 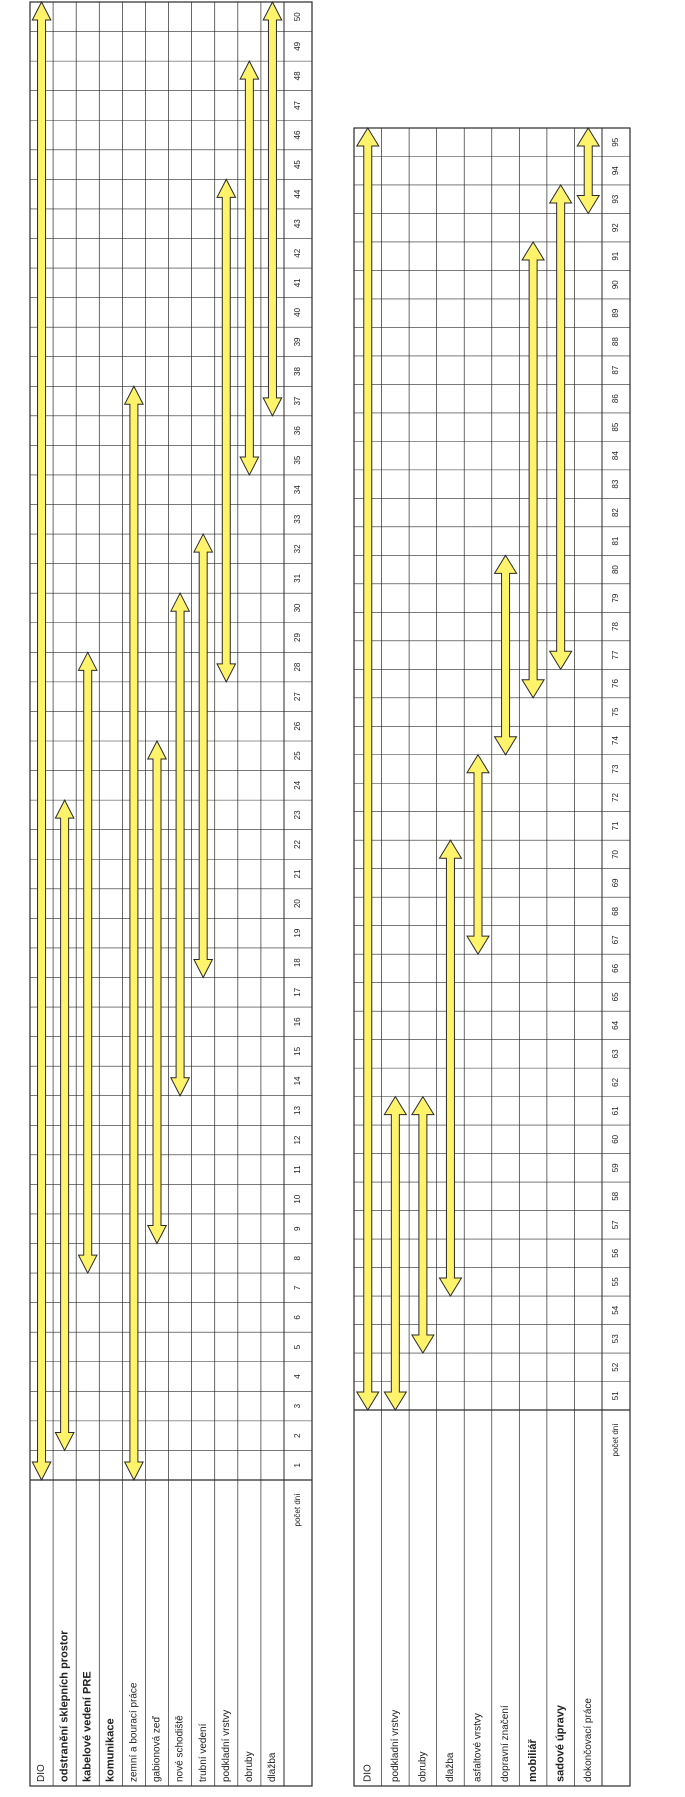 I want to click on day-number: 92, so click(x=615, y=227).